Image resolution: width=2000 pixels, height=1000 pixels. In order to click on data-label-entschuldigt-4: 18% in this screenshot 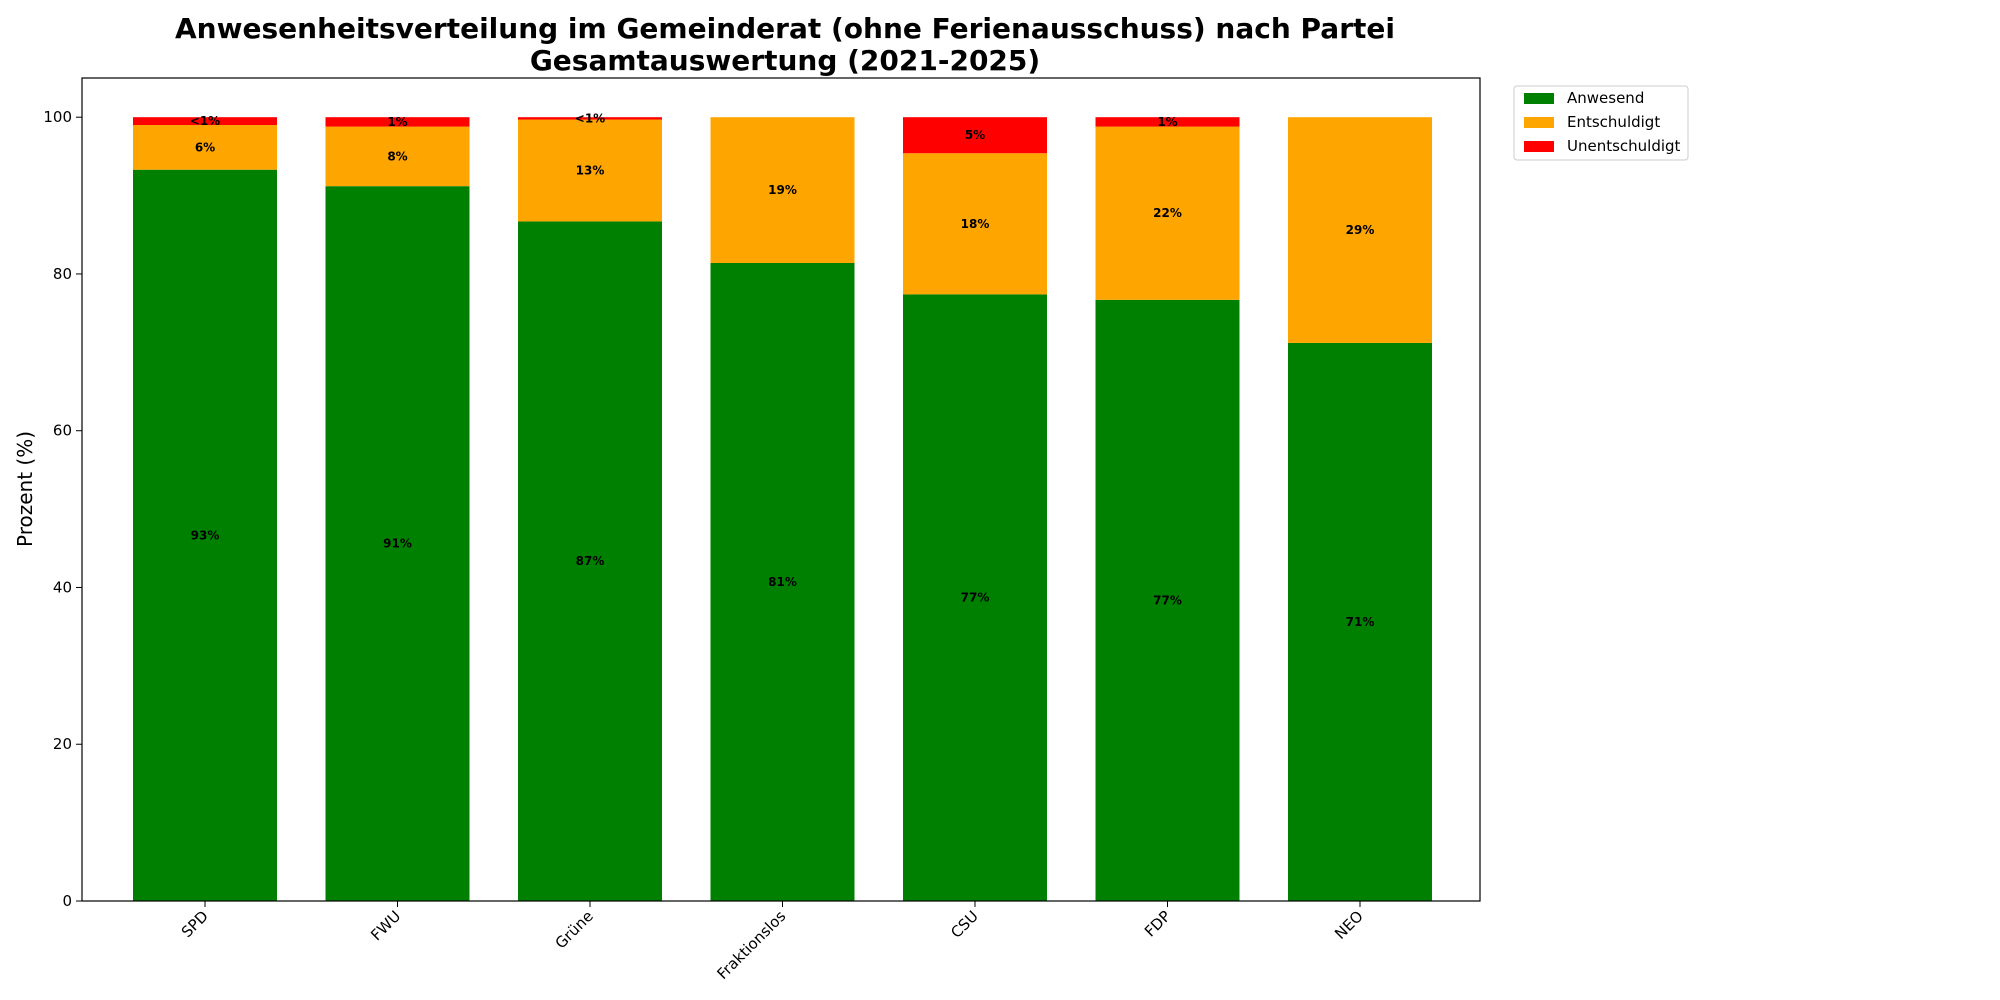, I will do `click(975, 224)`.